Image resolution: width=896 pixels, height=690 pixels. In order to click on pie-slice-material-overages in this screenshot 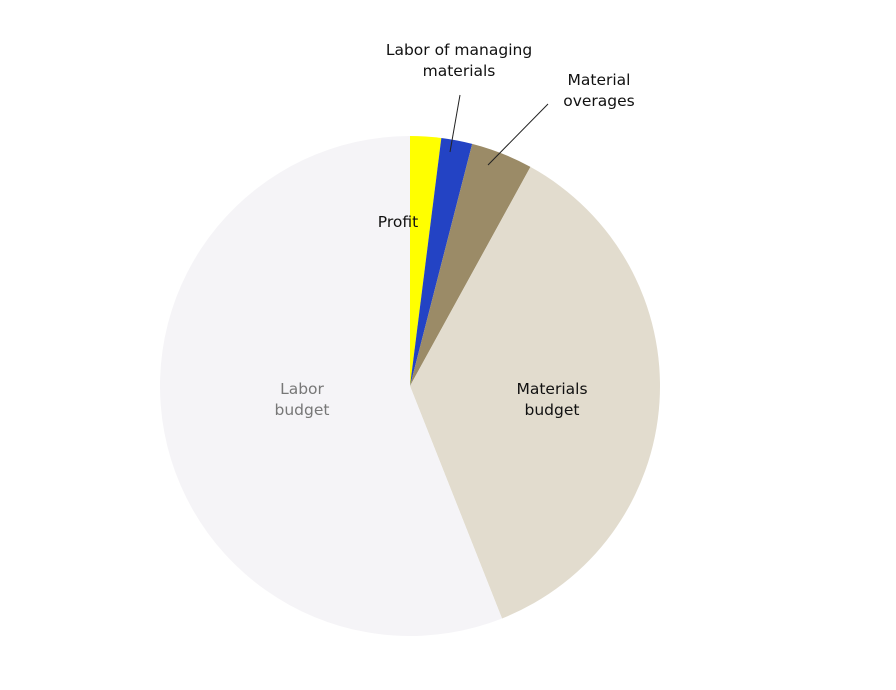, I will do `click(470, 264)`.